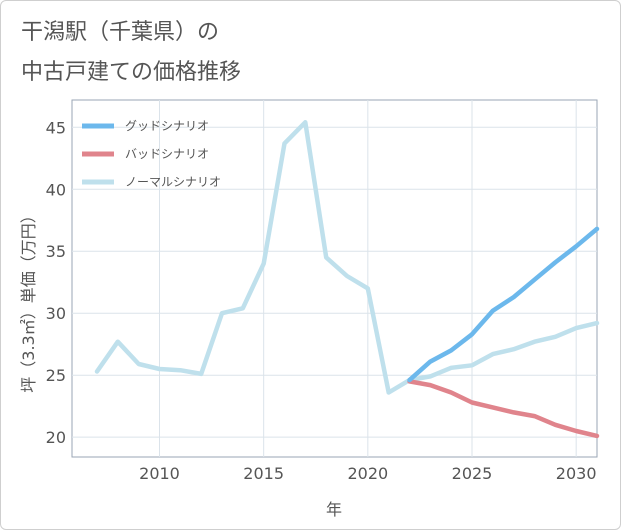 The height and width of the screenshot is (530, 621). I want to click on series-line-グッドシナリオ, so click(503, 304).